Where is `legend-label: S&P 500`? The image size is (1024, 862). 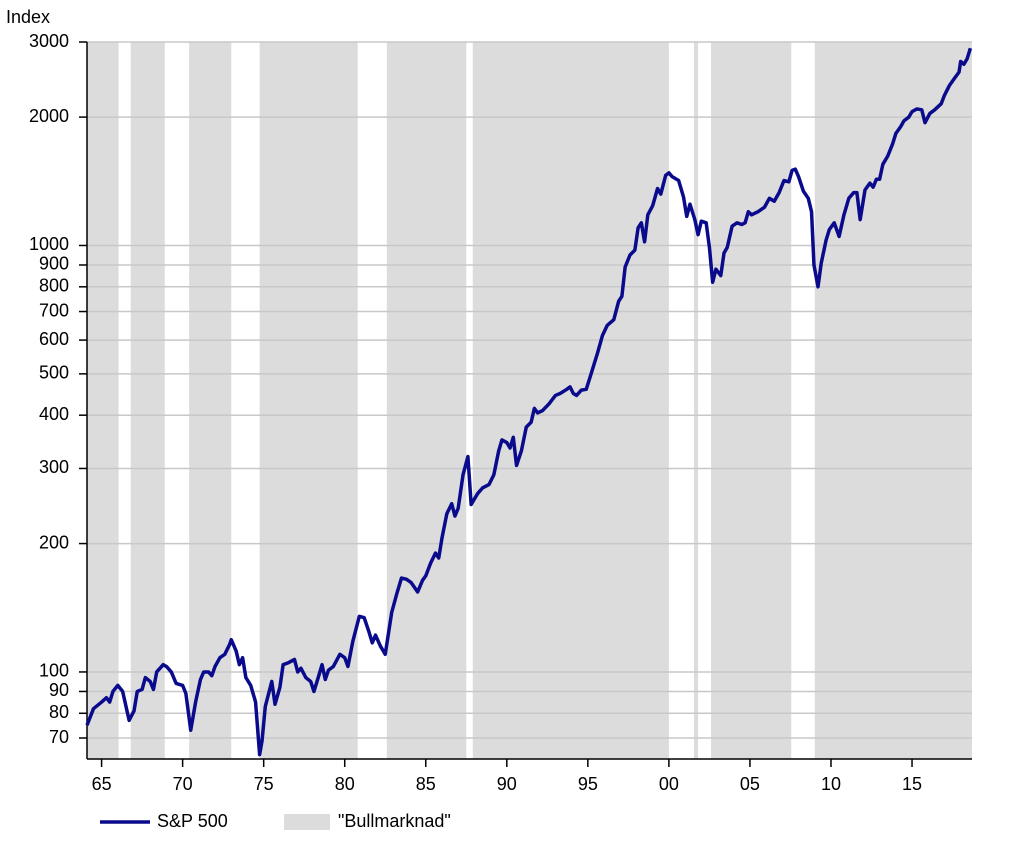 legend-label: S&P 500 is located at coordinates (192, 821).